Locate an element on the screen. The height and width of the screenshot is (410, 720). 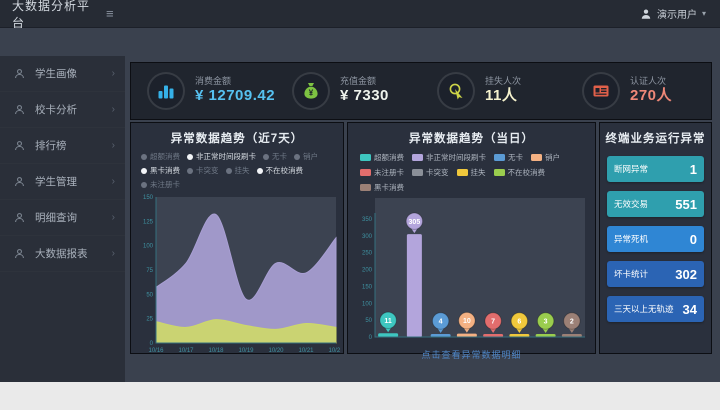
terminal-stats-list: 断网异常 1 无效交易 551 异常死机 0 坏卡统计 302 is located at coordinates (655, 234).